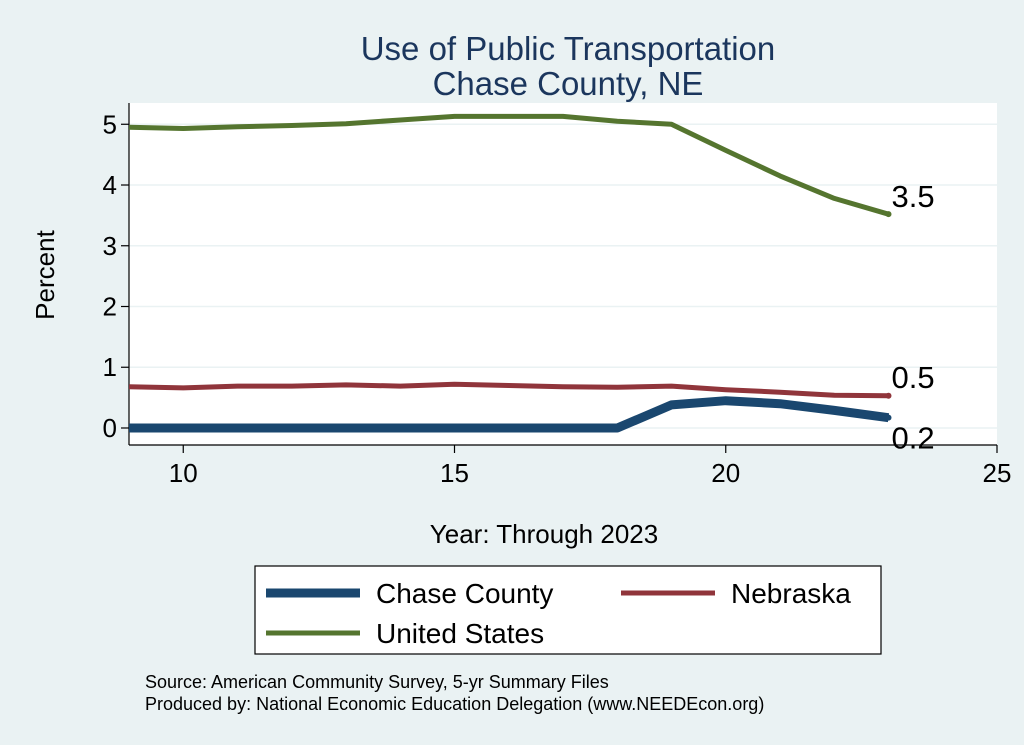  I want to click on end-labels: 3.5 0.5 0.2, so click(913, 317).